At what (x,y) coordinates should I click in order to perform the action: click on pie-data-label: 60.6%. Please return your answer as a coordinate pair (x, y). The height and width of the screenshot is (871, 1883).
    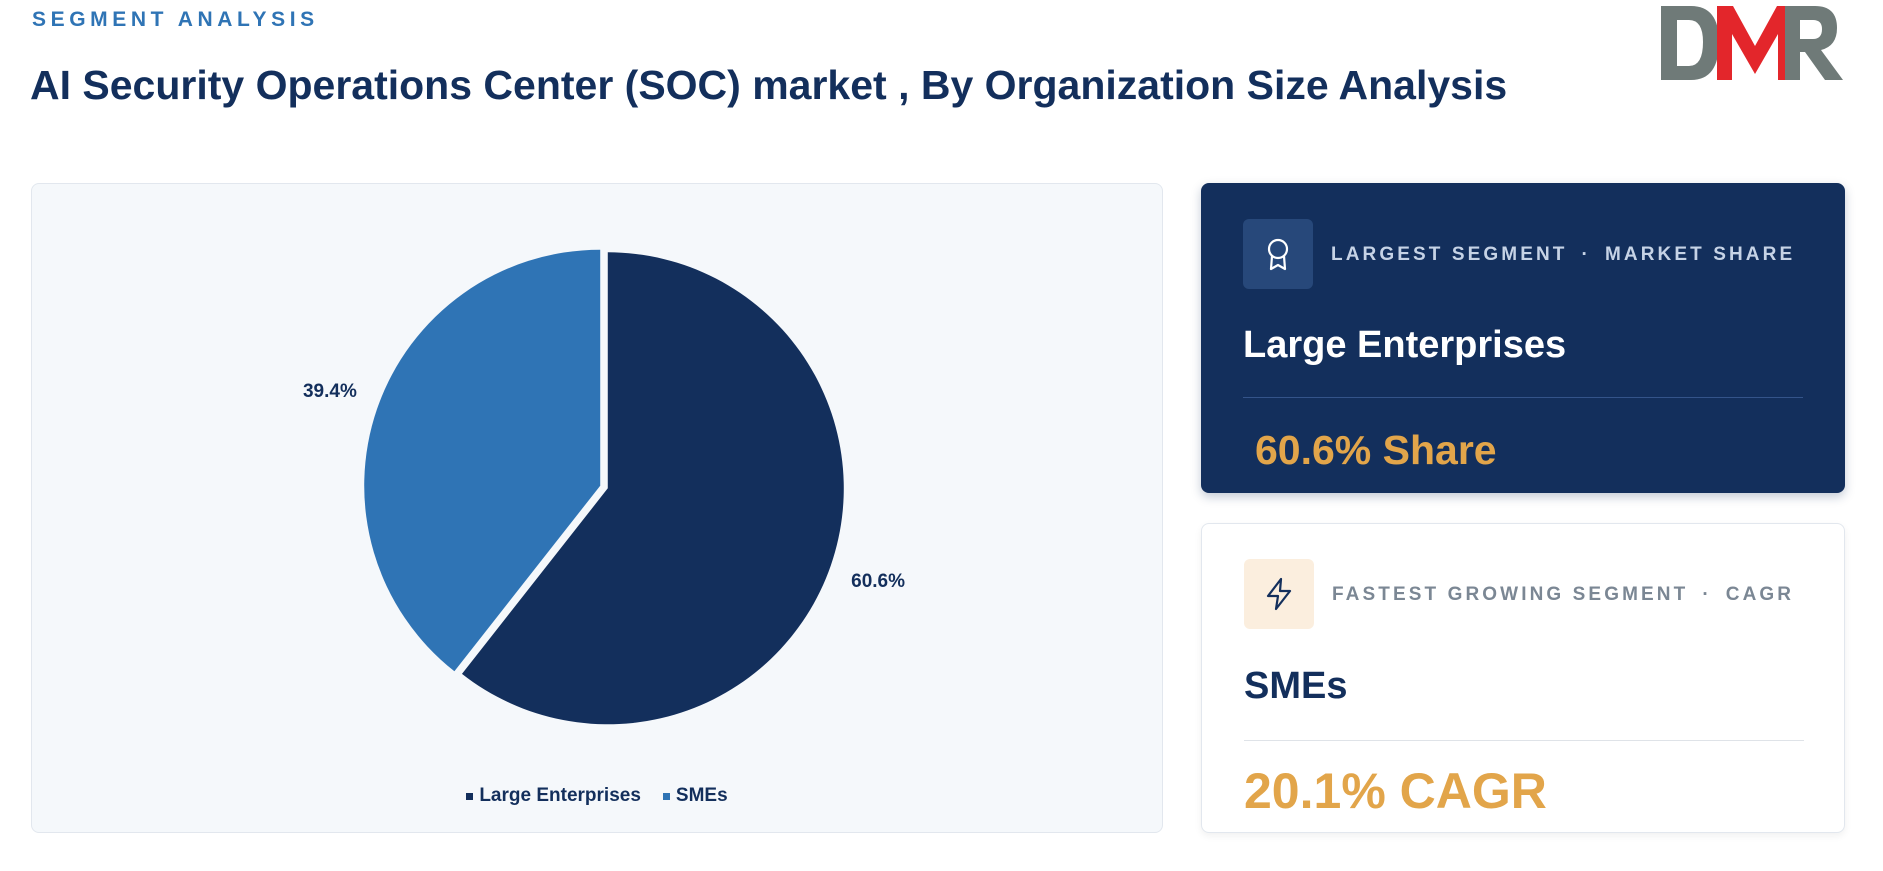
    Looking at the image, I should click on (878, 581).